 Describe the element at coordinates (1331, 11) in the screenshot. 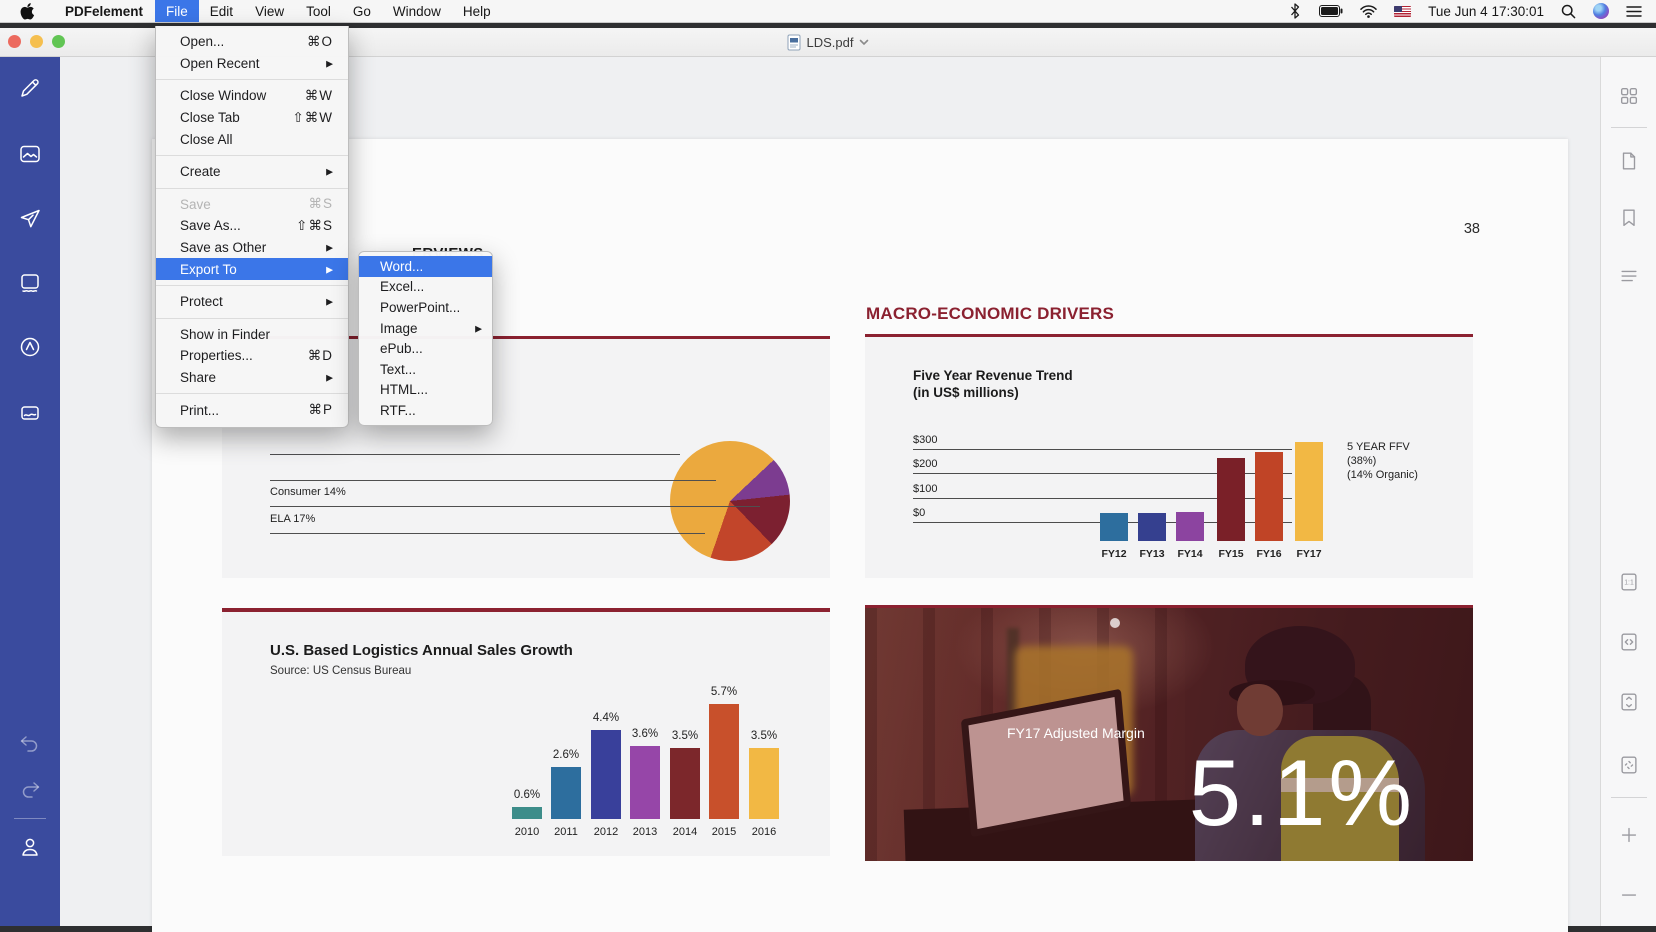

I see `battery-icon` at that location.